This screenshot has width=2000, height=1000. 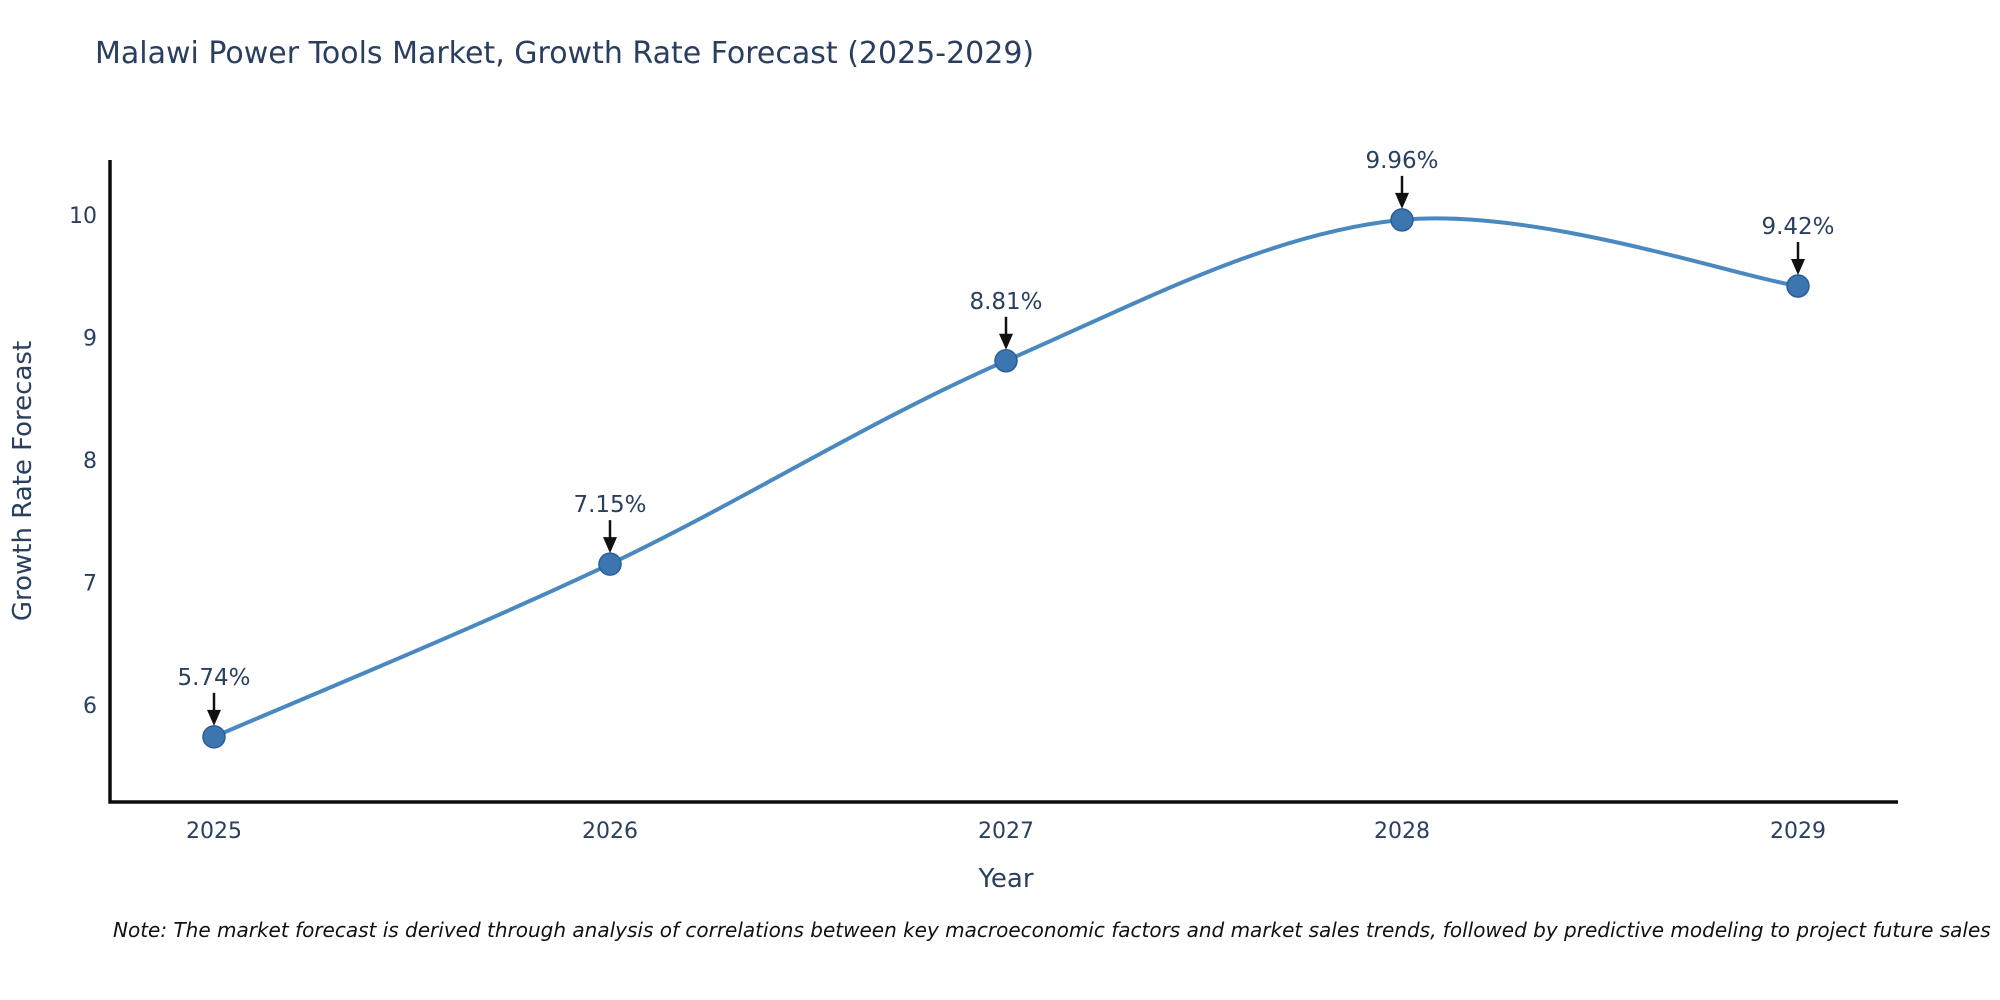 What do you see at coordinates (1005, 302) in the screenshot?
I see `point-label: 8.81%` at bounding box center [1005, 302].